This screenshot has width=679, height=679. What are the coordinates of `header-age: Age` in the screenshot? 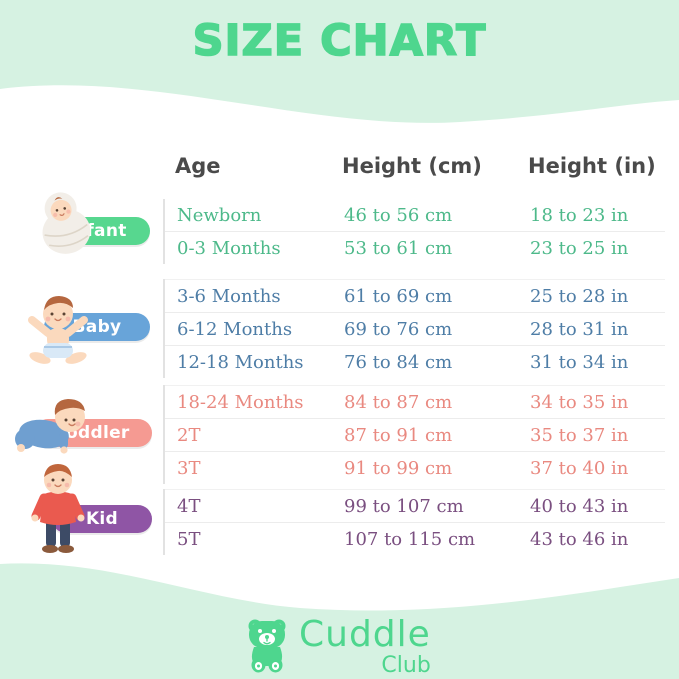 It's located at (198, 166).